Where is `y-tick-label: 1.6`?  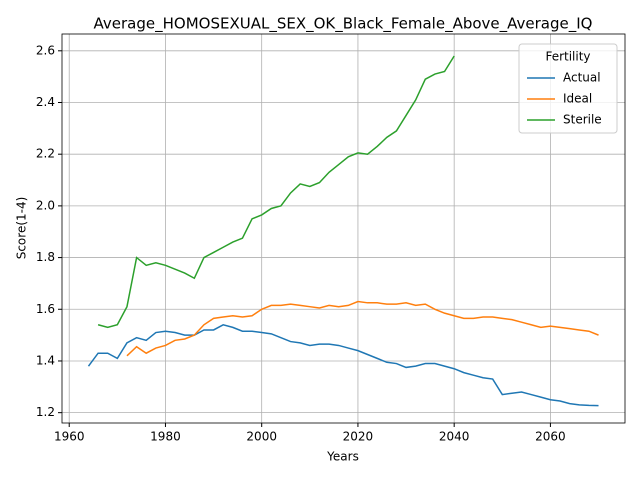 y-tick-label: 1.6 is located at coordinates (45, 309).